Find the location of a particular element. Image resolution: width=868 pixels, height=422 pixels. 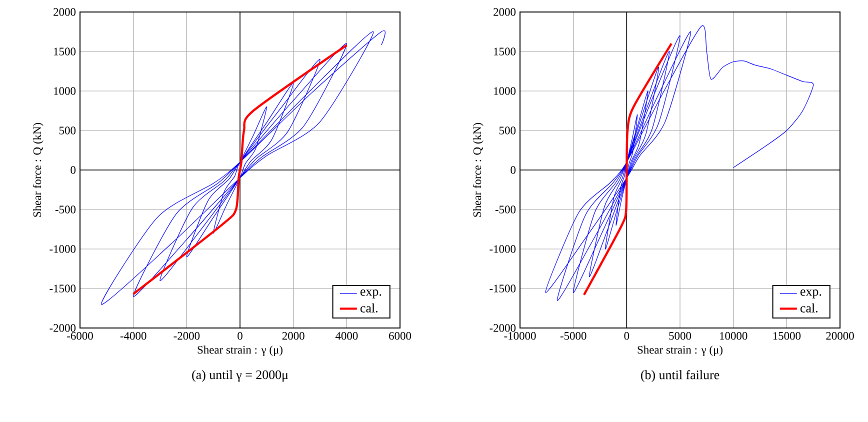

x-tick-label: 2000 is located at coordinates (293, 336).